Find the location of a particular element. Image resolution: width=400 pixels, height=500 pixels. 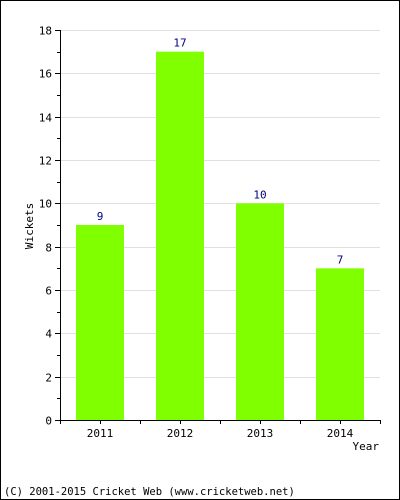

y-tick-label: 0 is located at coordinates (48, 421).